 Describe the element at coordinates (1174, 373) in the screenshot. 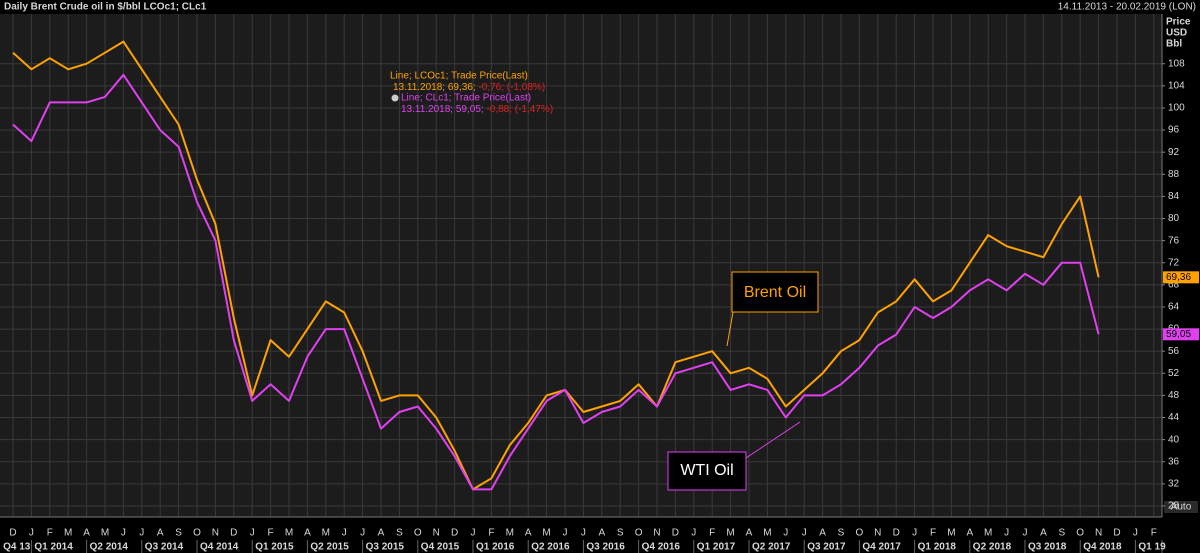

I see `y-tick-label: 52` at that location.